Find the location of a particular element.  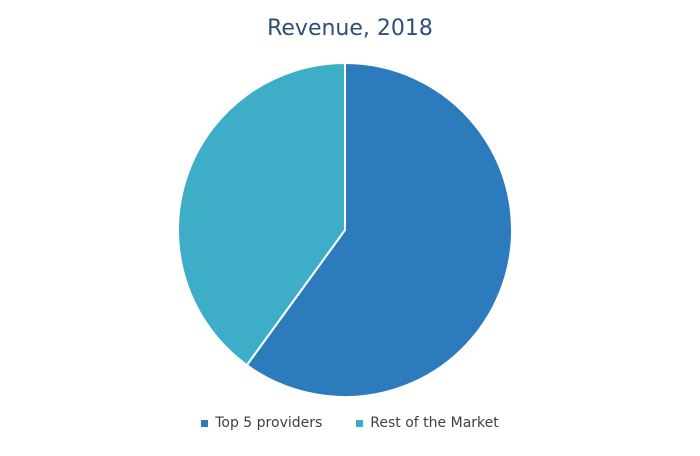

legend-swatch-top-5-providers is located at coordinates (205, 423).